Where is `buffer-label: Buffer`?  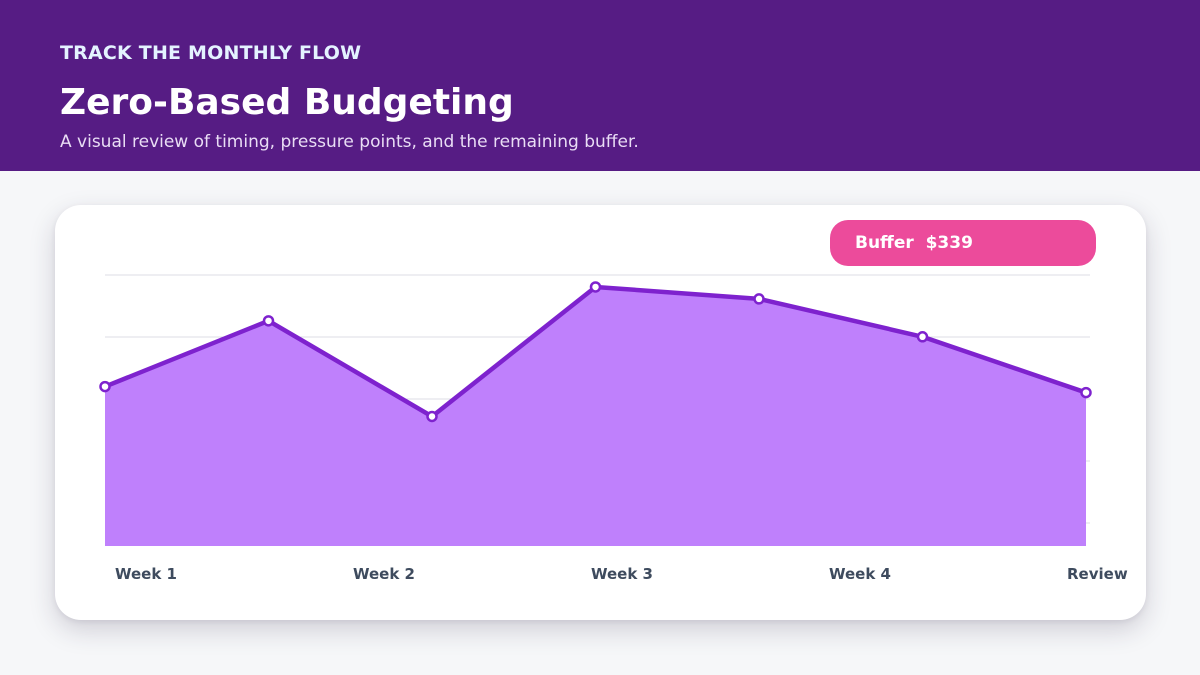
buffer-label: Buffer is located at coordinates (884, 243).